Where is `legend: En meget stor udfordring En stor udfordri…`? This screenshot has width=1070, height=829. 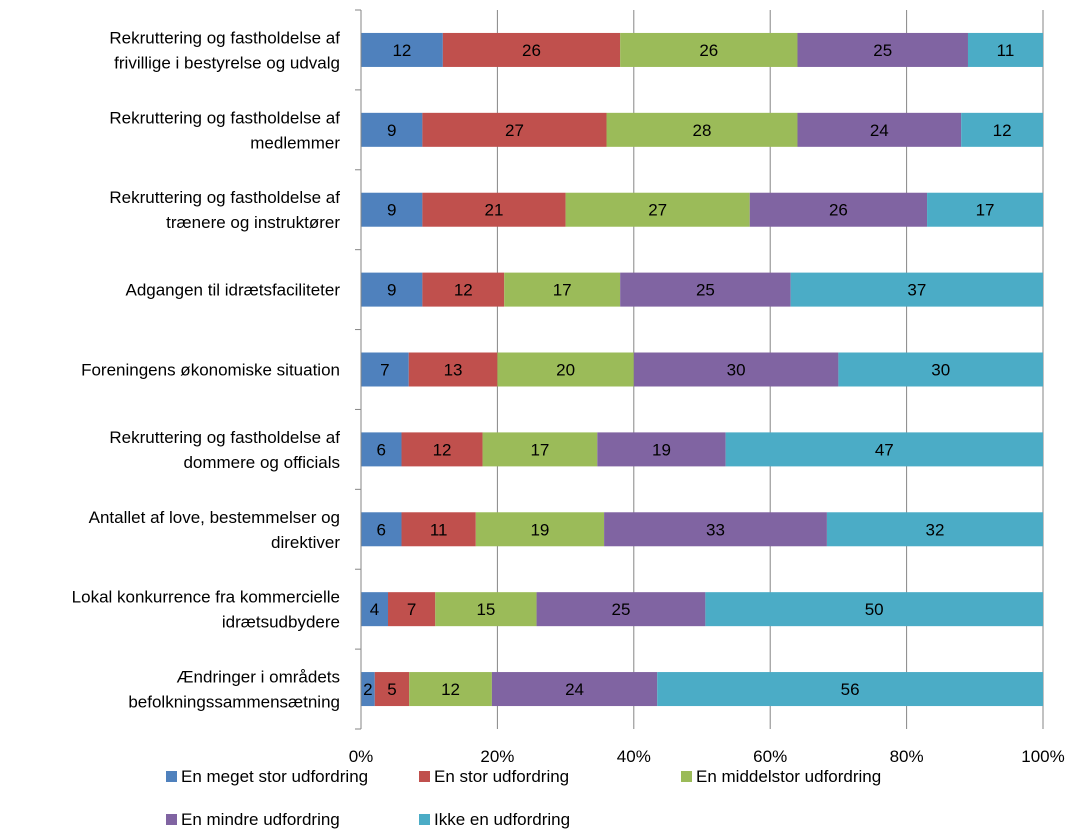
legend: En meget stor udfordring En stor udfordri… is located at coordinates (523, 798).